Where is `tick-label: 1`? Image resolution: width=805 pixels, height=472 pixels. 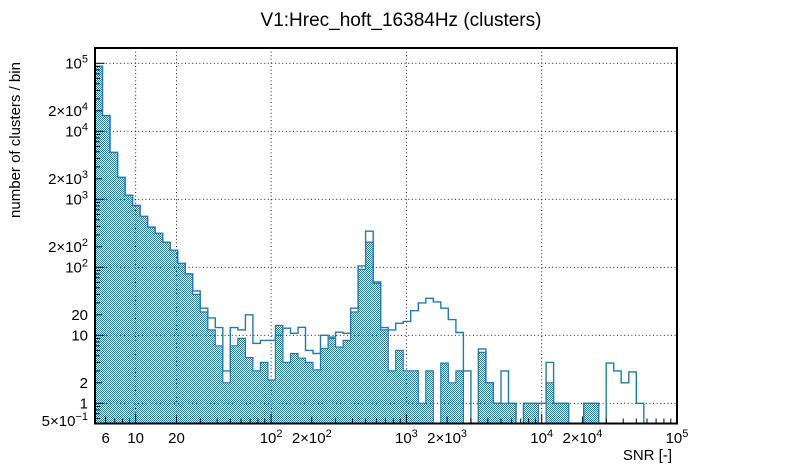
tick-label: 1 is located at coordinates (84, 403).